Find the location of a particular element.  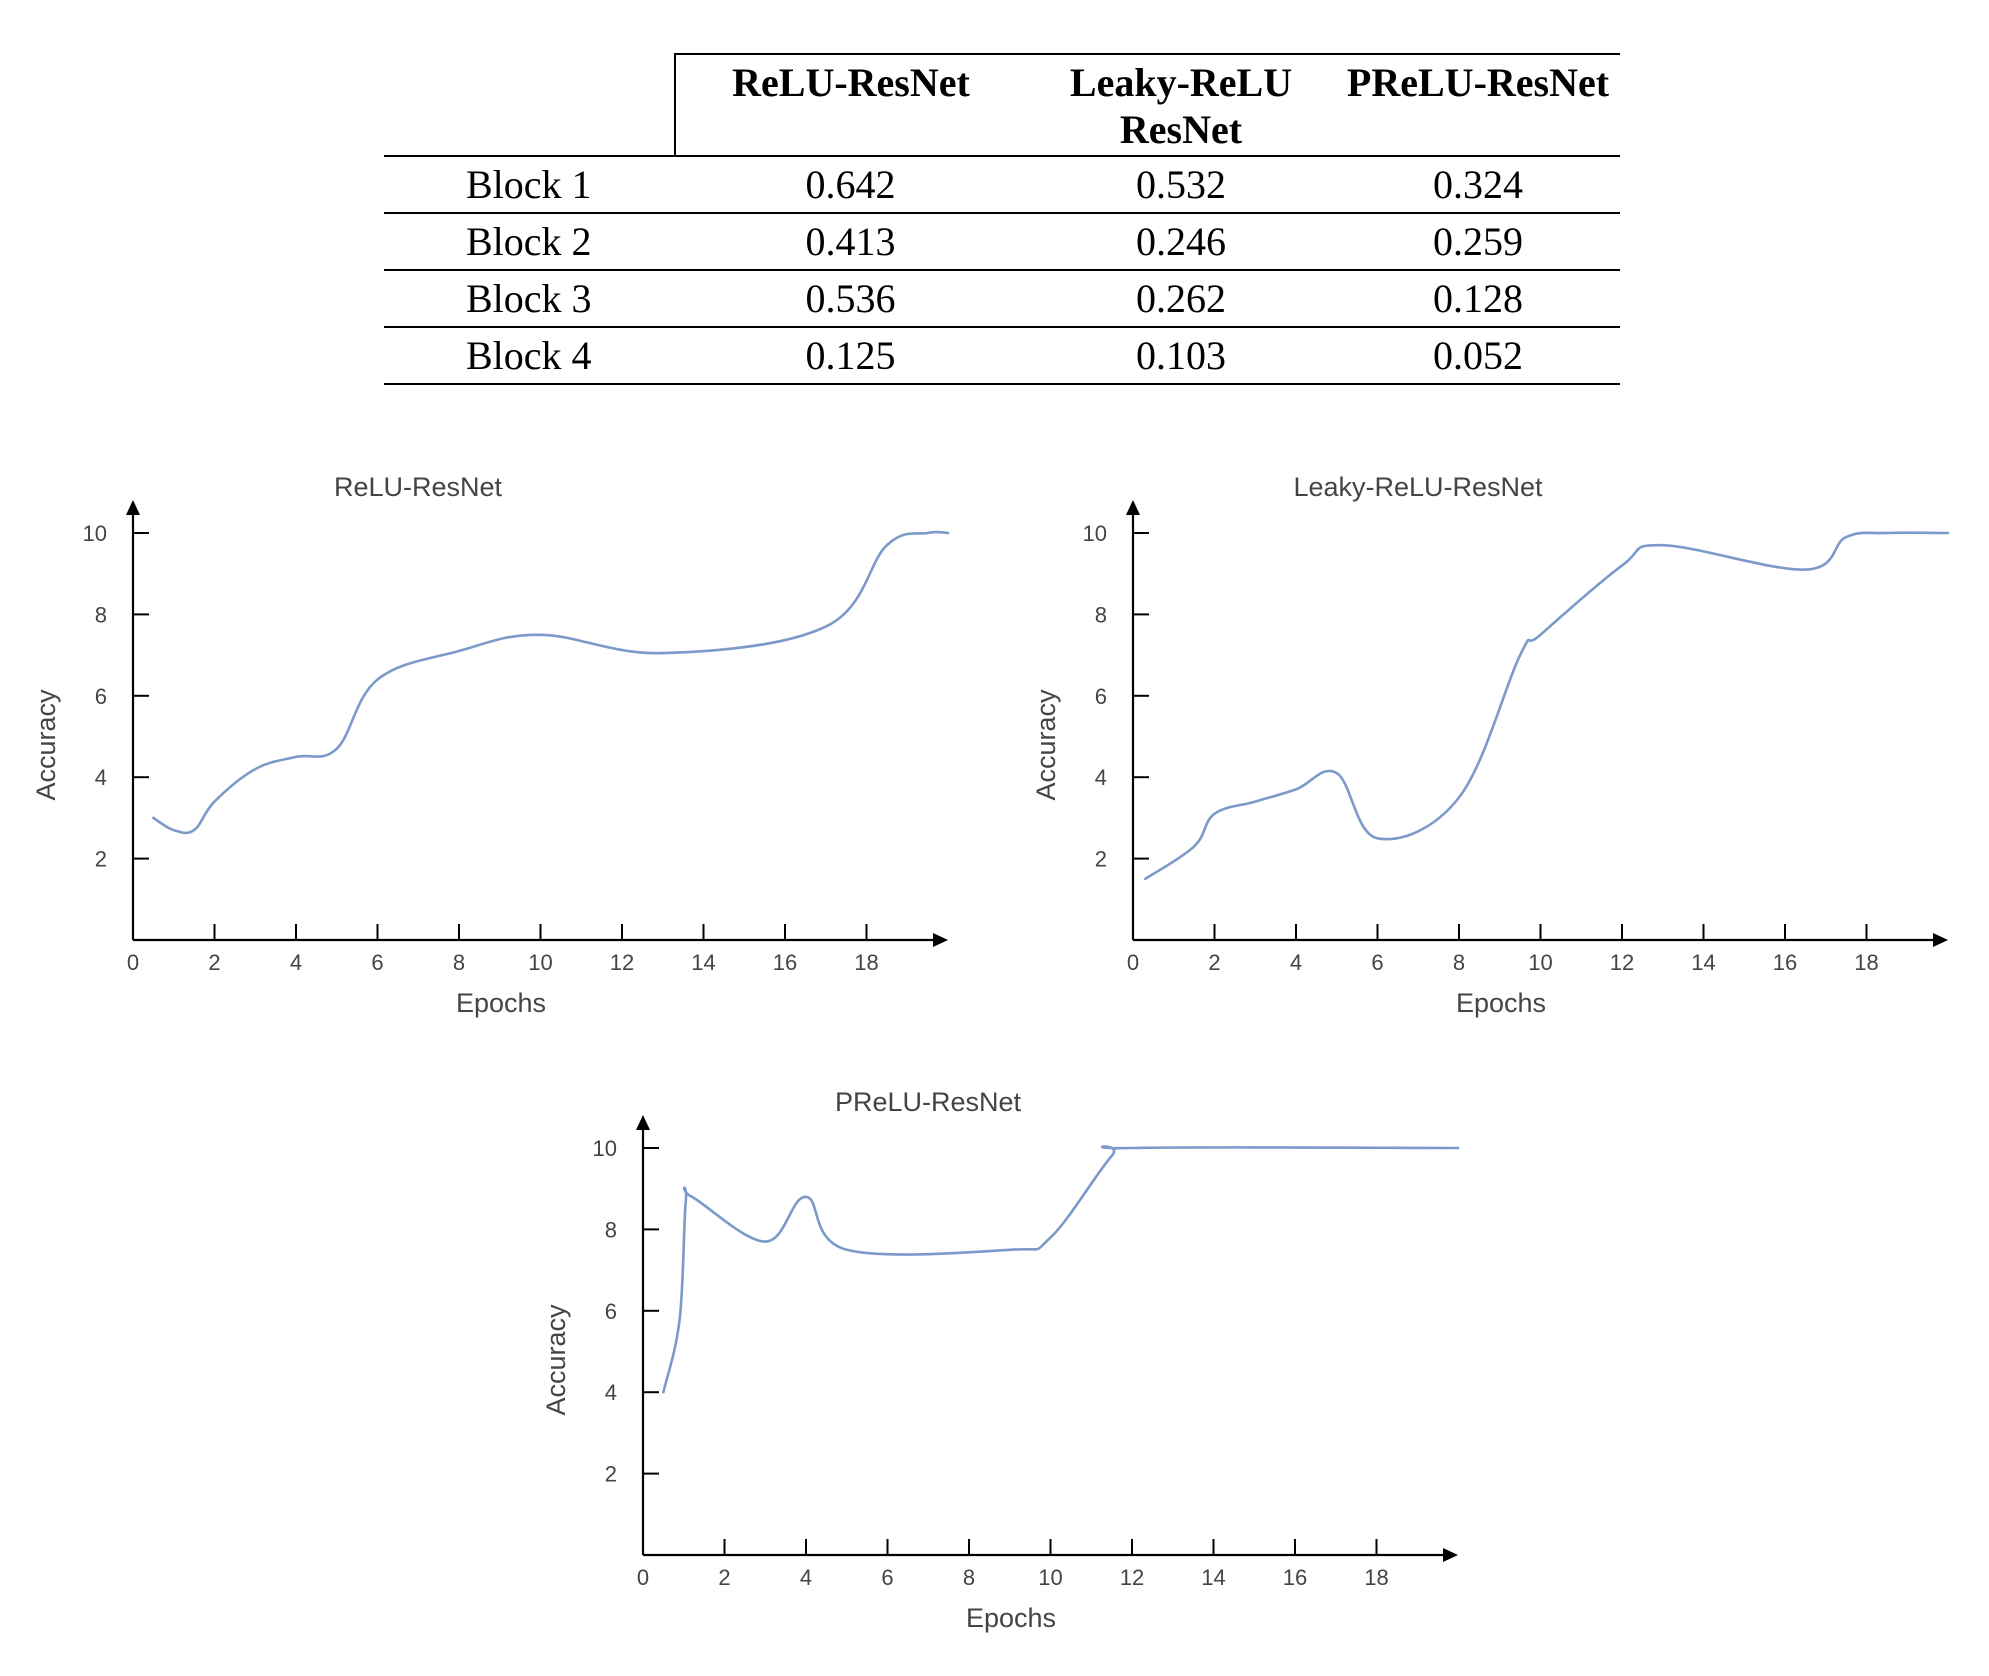

table-column-header: Leaky-ReLU ResNet is located at coordinates (1181, 105).